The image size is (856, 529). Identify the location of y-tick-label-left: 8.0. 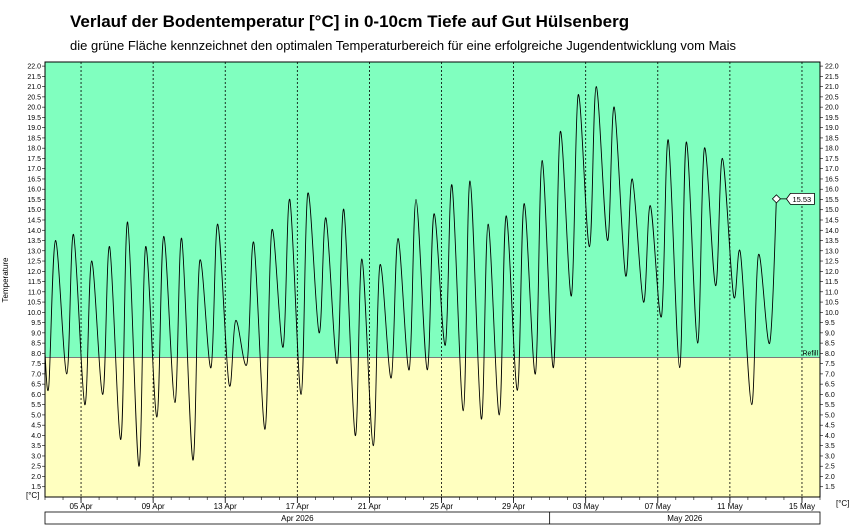
(36, 354).